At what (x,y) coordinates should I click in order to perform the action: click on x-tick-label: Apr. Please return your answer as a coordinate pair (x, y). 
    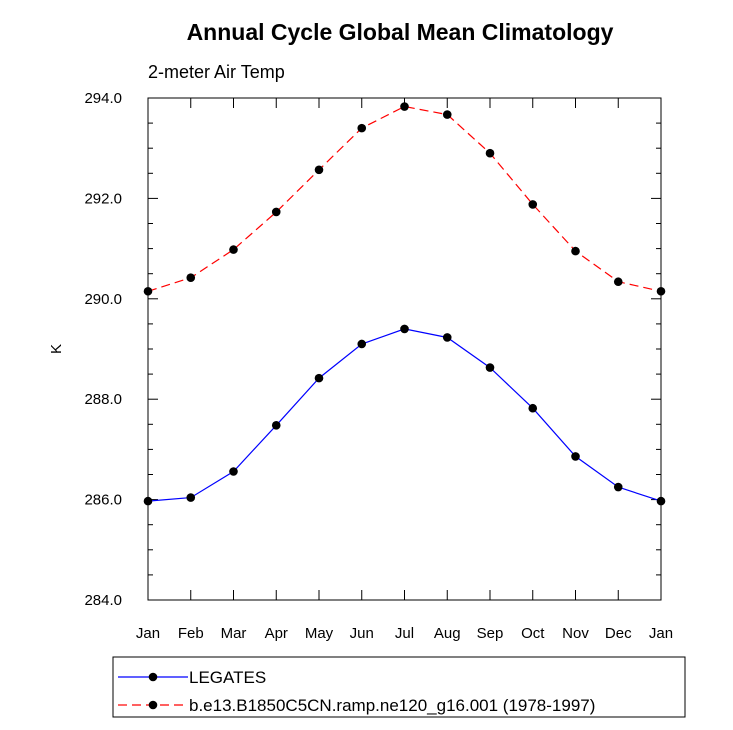
    Looking at the image, I should click on (276, 633).